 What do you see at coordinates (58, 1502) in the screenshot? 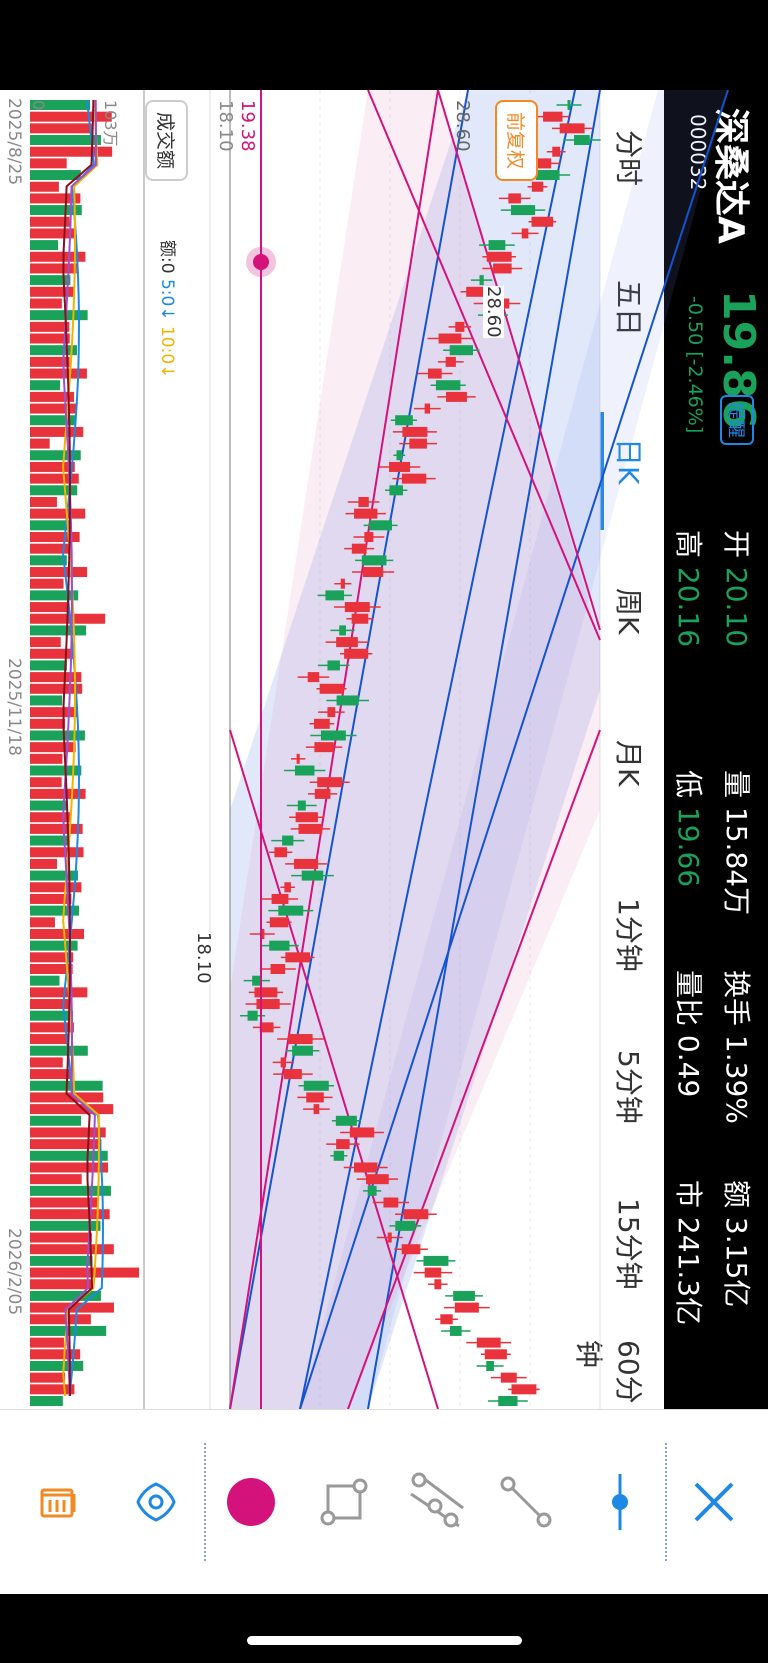
I see `delete-icon` at bounding box center [58, 1502].